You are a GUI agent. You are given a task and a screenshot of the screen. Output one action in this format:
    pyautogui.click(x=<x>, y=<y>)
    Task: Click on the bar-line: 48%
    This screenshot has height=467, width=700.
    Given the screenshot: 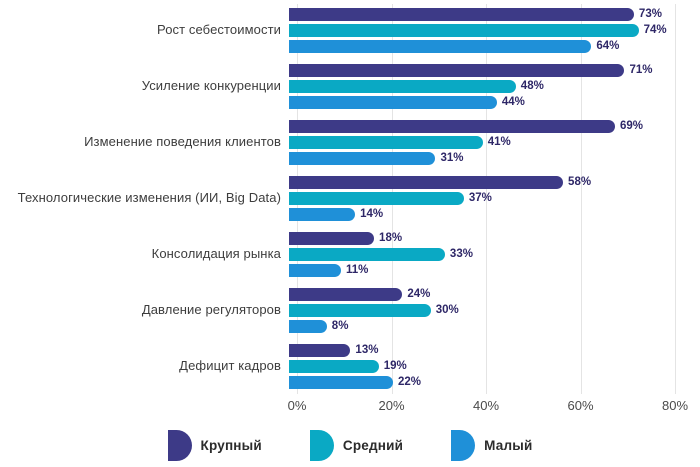 What is the action you would take?
    pyautogui.click(x=478, y=86)
    